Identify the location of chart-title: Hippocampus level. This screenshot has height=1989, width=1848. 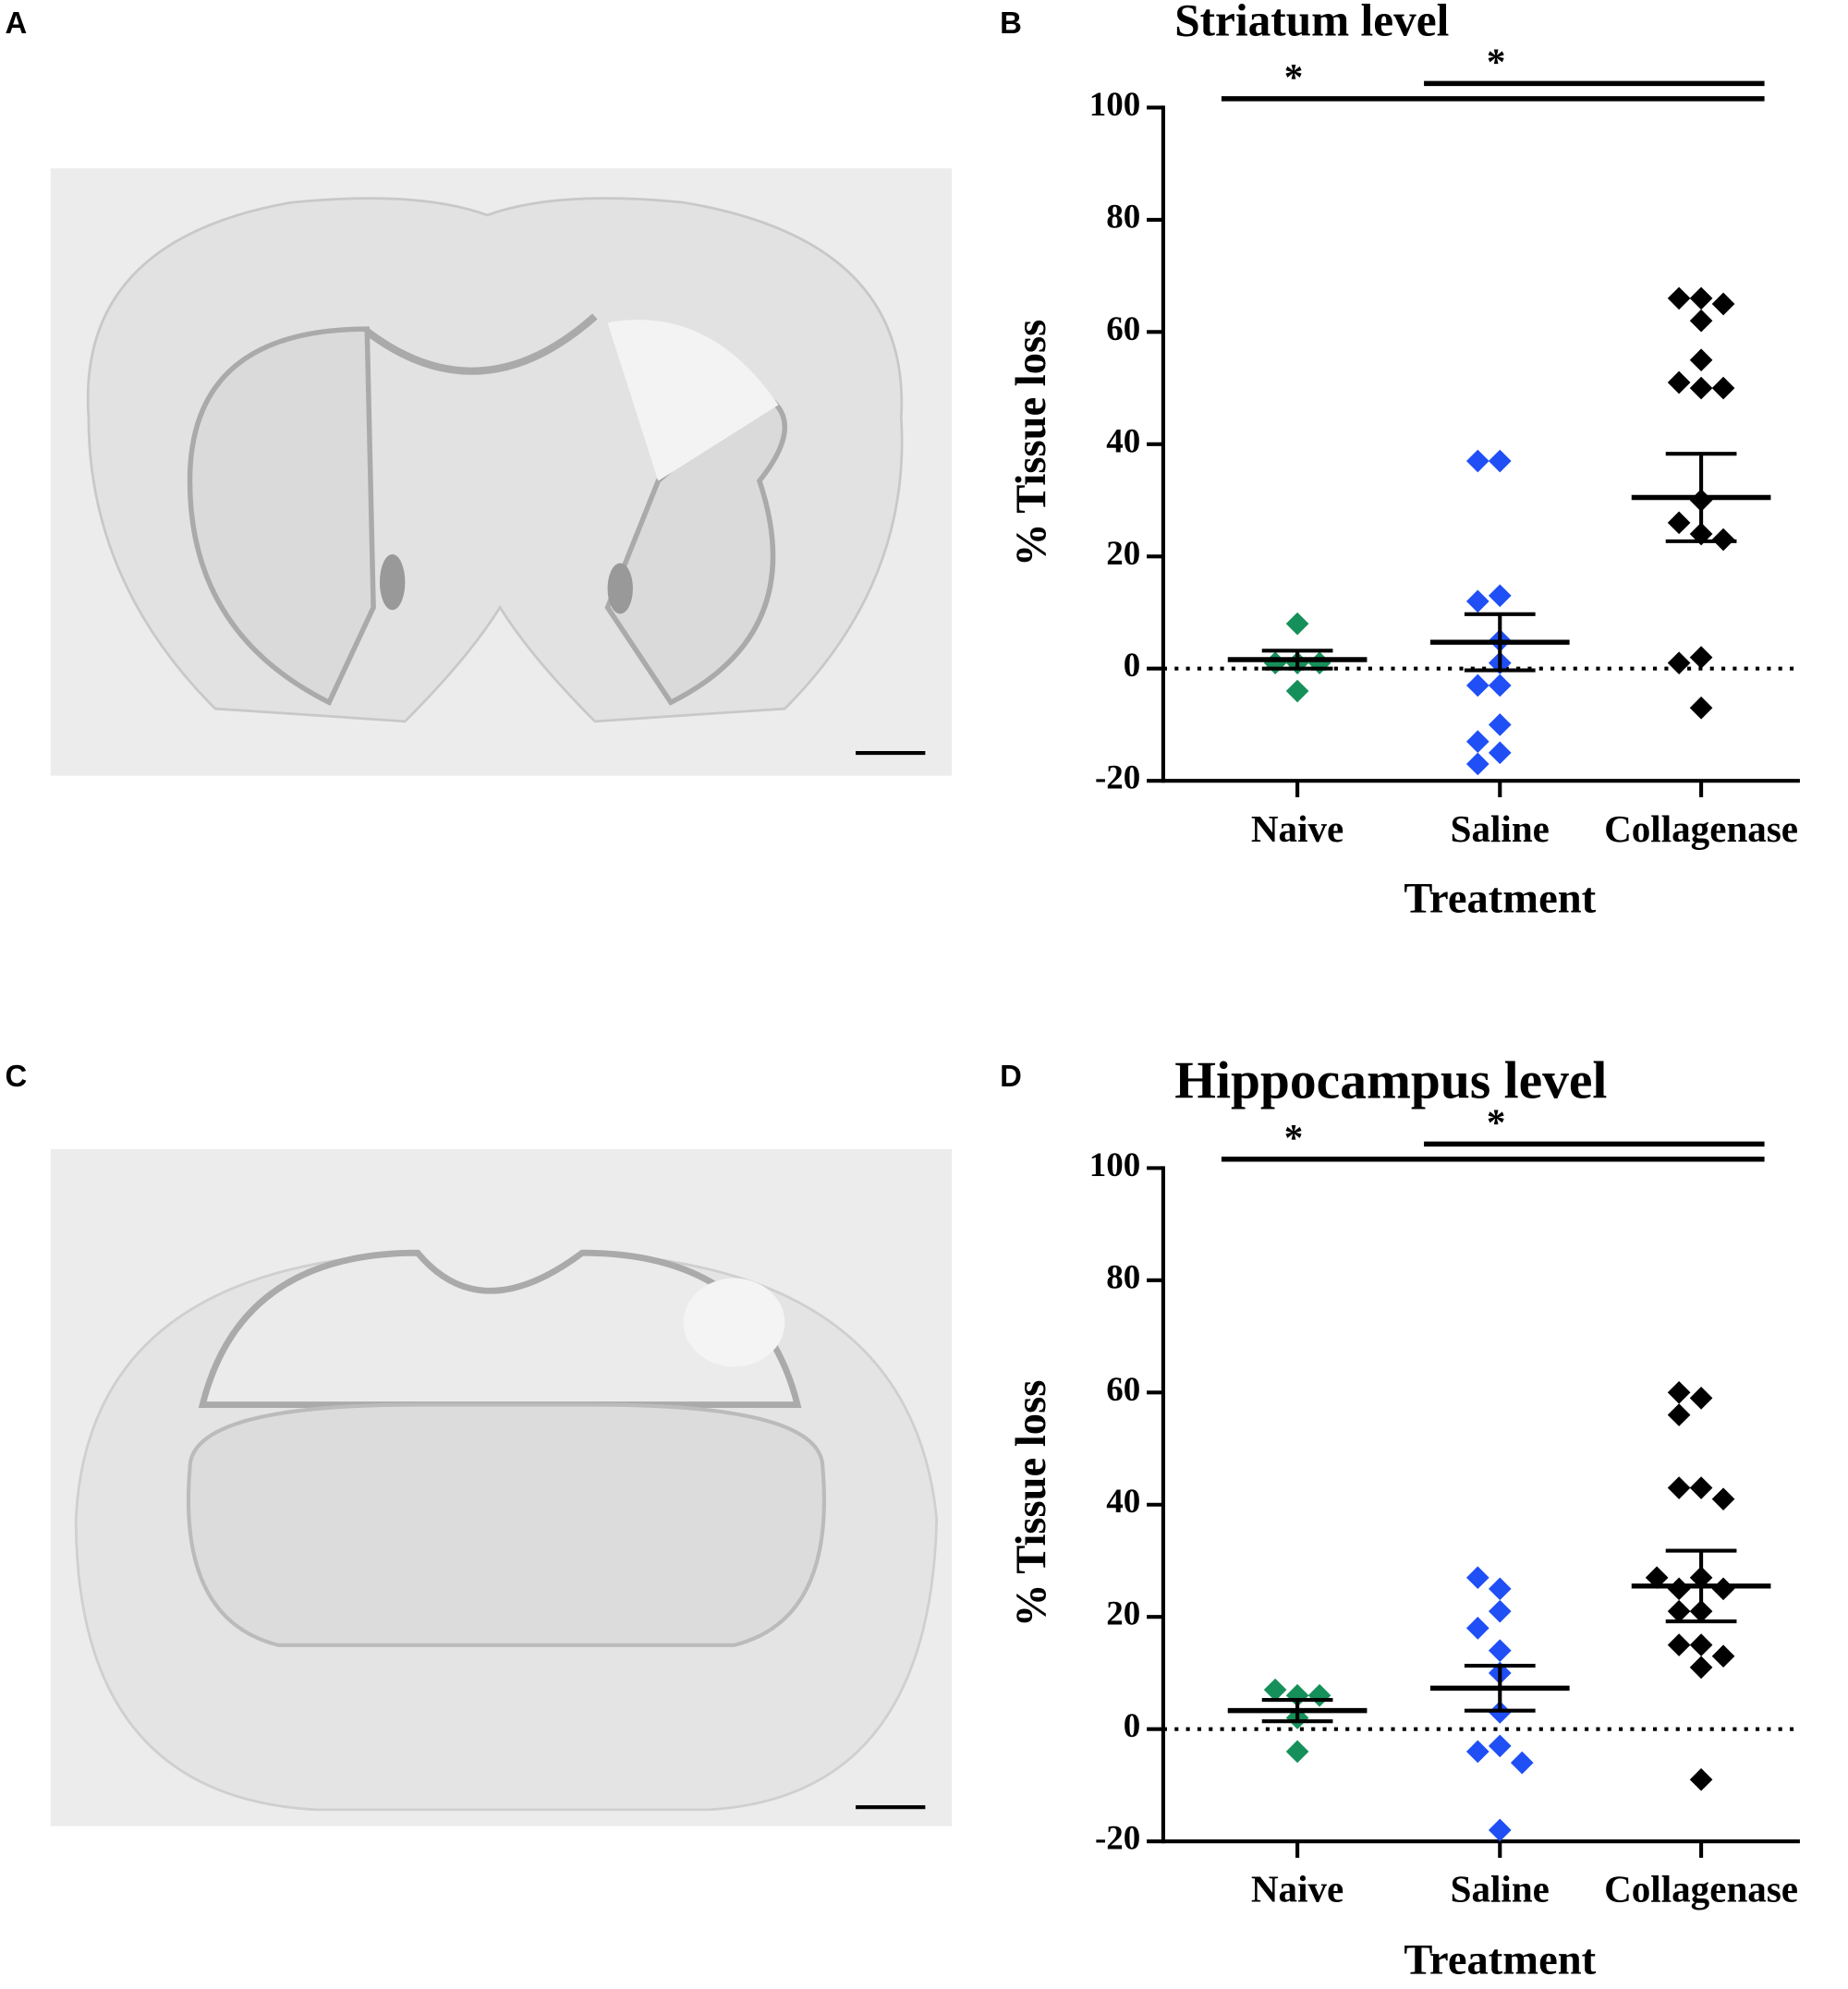
(1390, 1081).